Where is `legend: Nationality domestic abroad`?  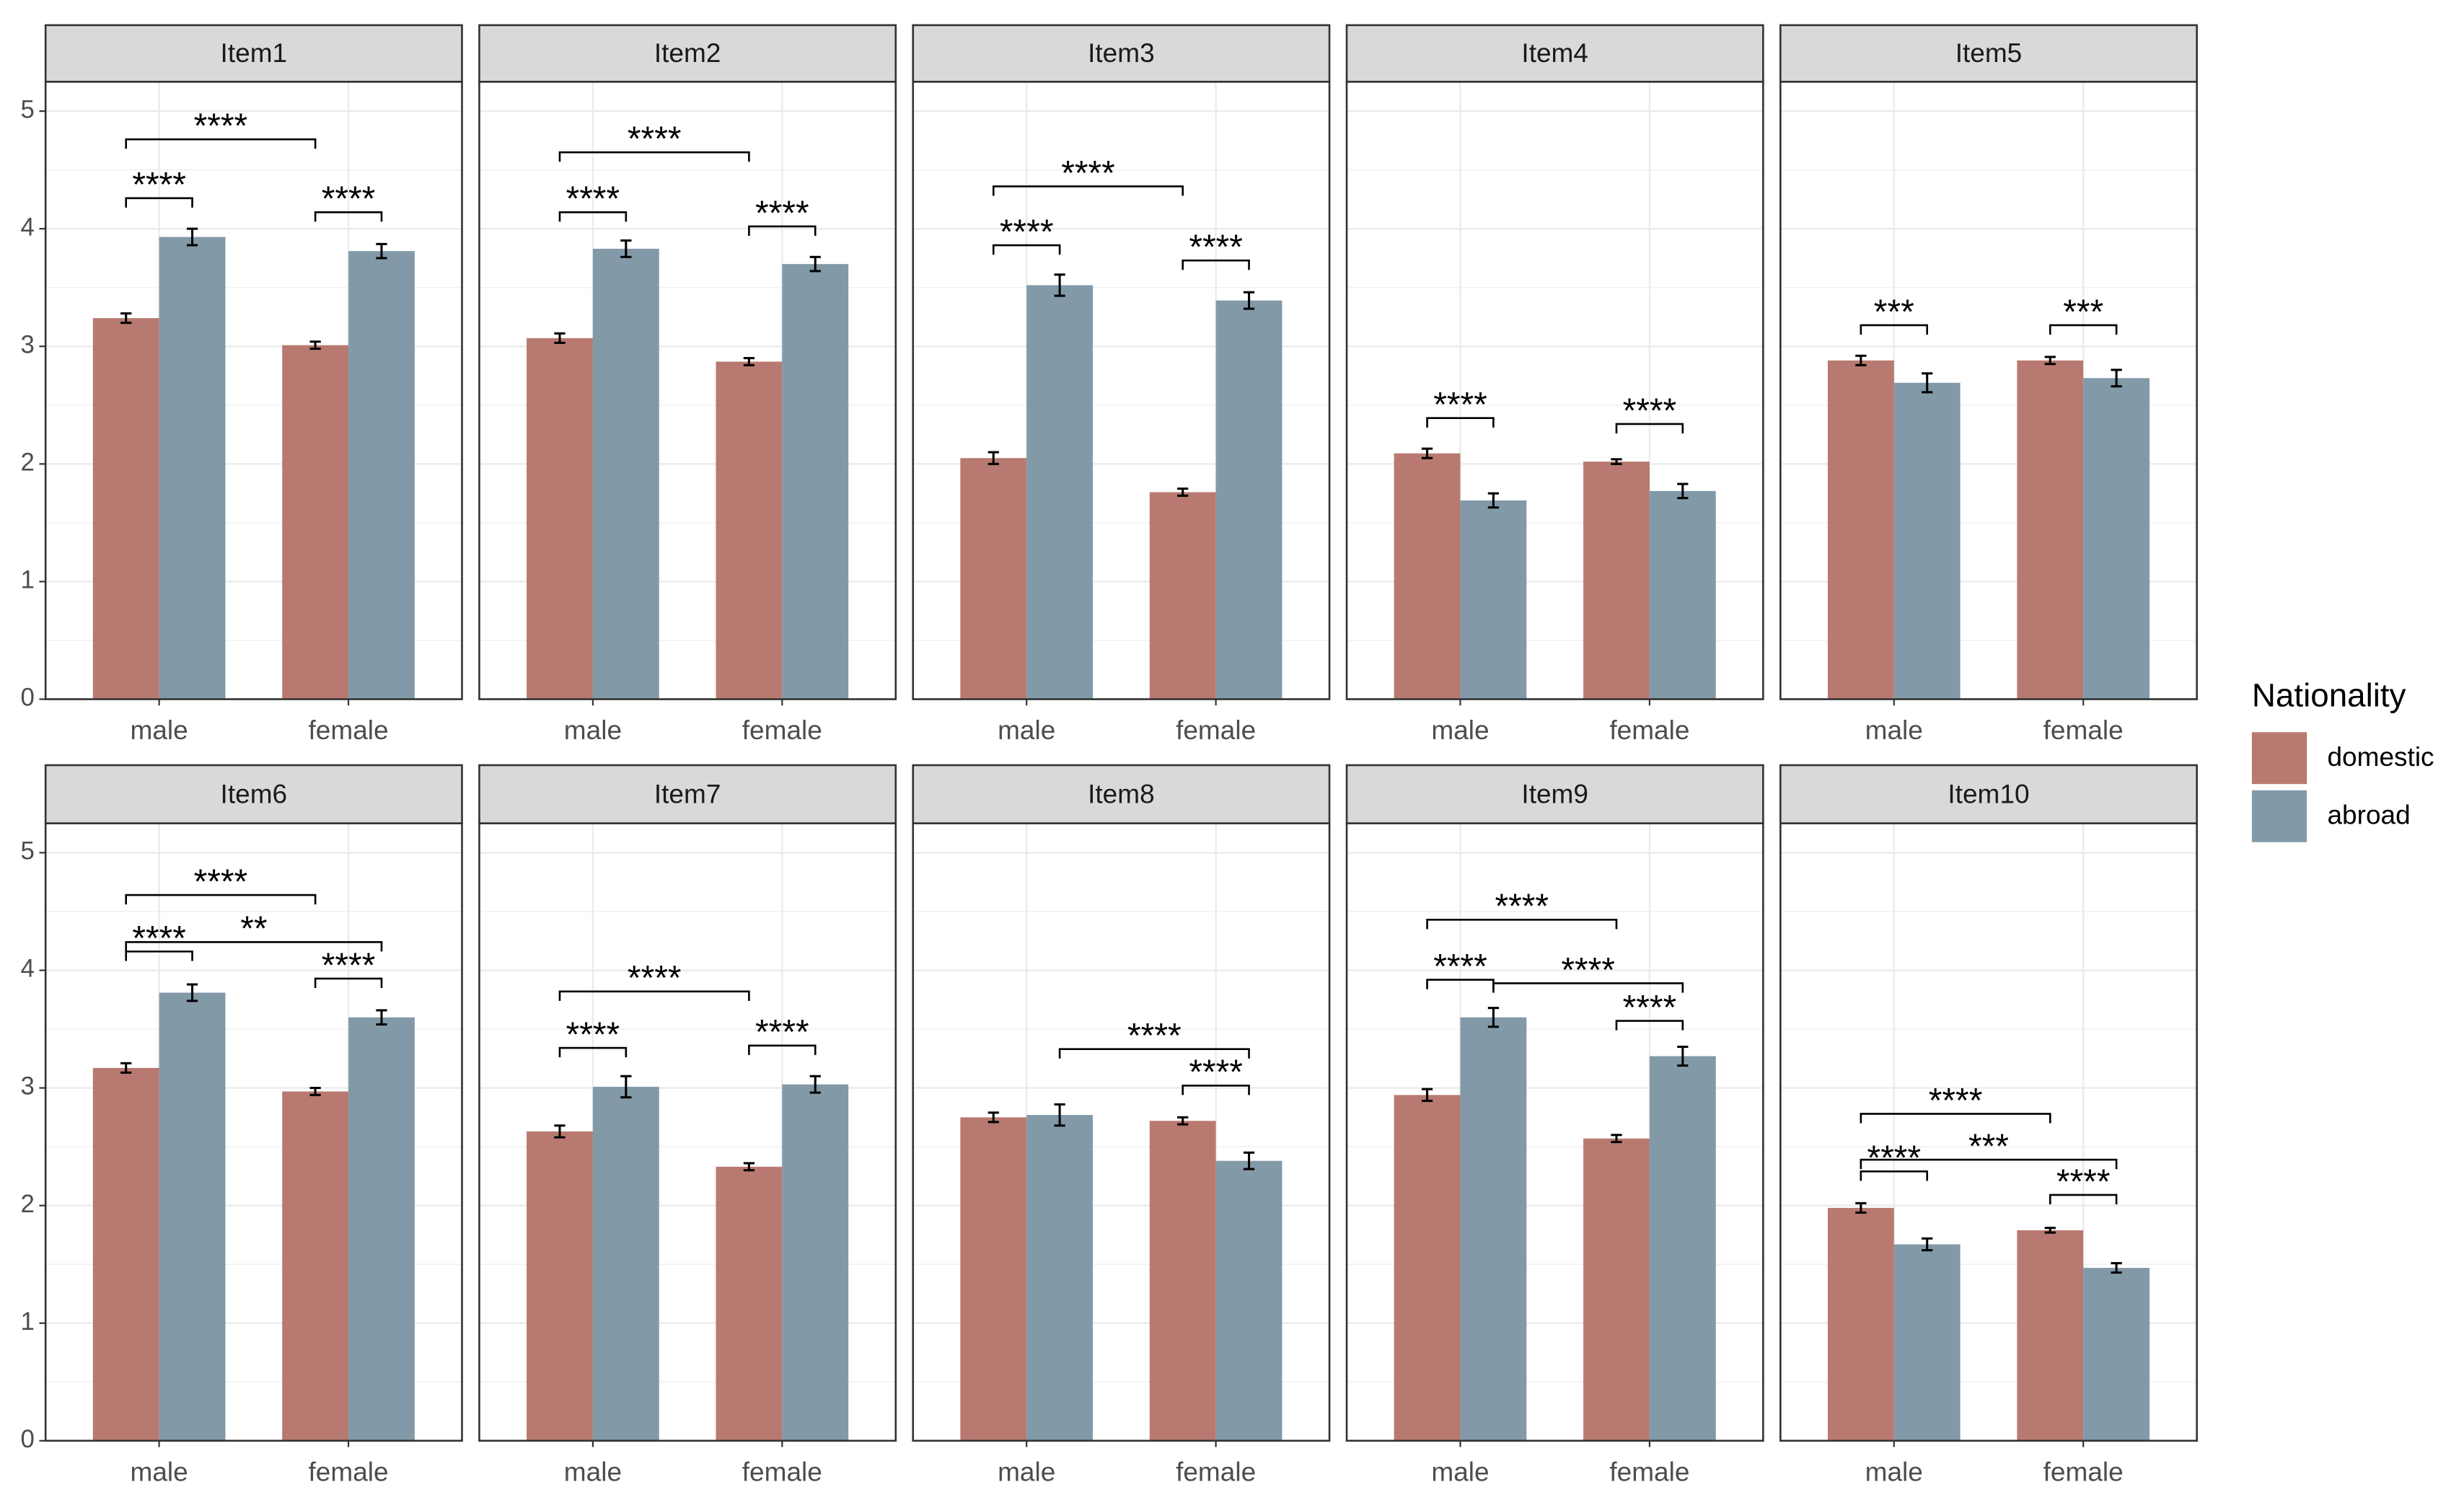
legend: Nationality domestic abroad is located at coordinates (2343, 759).